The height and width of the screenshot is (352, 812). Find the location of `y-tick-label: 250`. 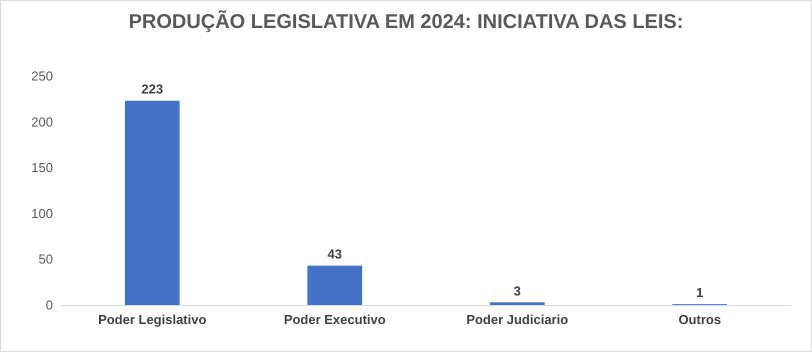

y-tick-label: 250 is located at coordinates (42, 76).